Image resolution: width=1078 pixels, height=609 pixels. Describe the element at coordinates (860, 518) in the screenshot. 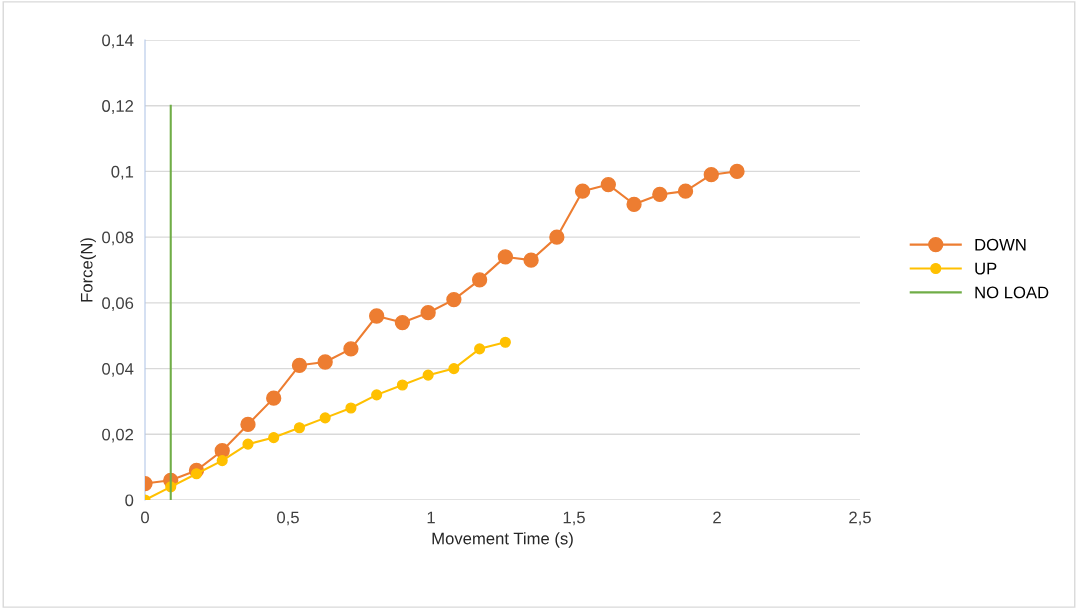

I see `x-tick-label: 2,5` at that location.